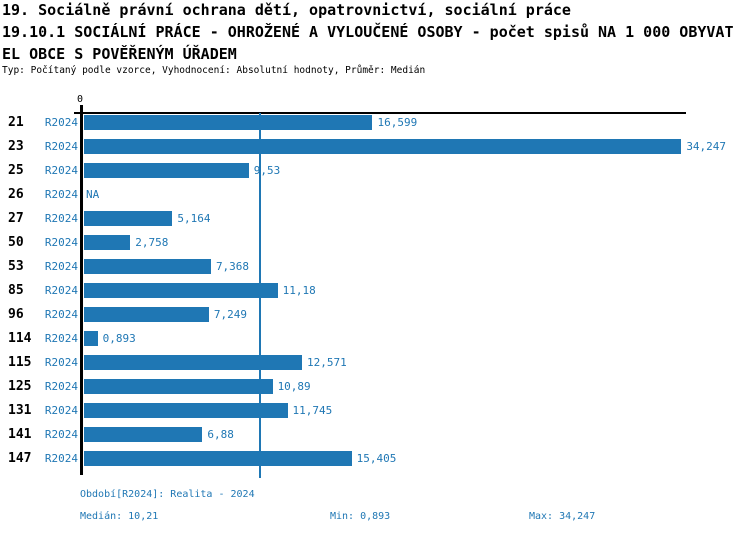 The width and height of the screenshot is (750, 534). I want to click on chart-row: 115 R2024 12,571, so click(375, 363).